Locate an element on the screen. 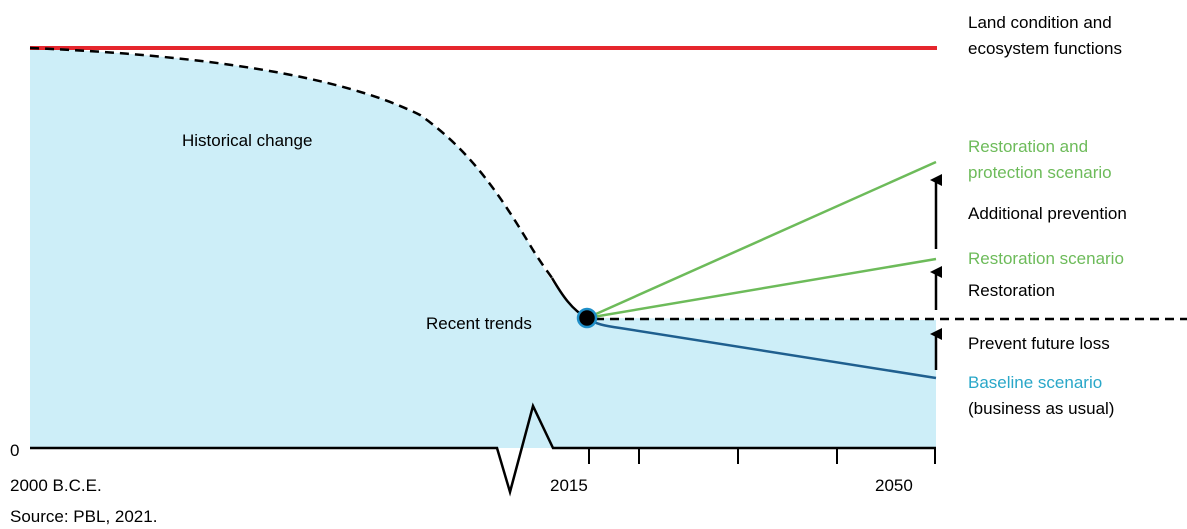 The width and height of the screenshot is (1187, 529). x-axis is located at coordinates (483, 449).